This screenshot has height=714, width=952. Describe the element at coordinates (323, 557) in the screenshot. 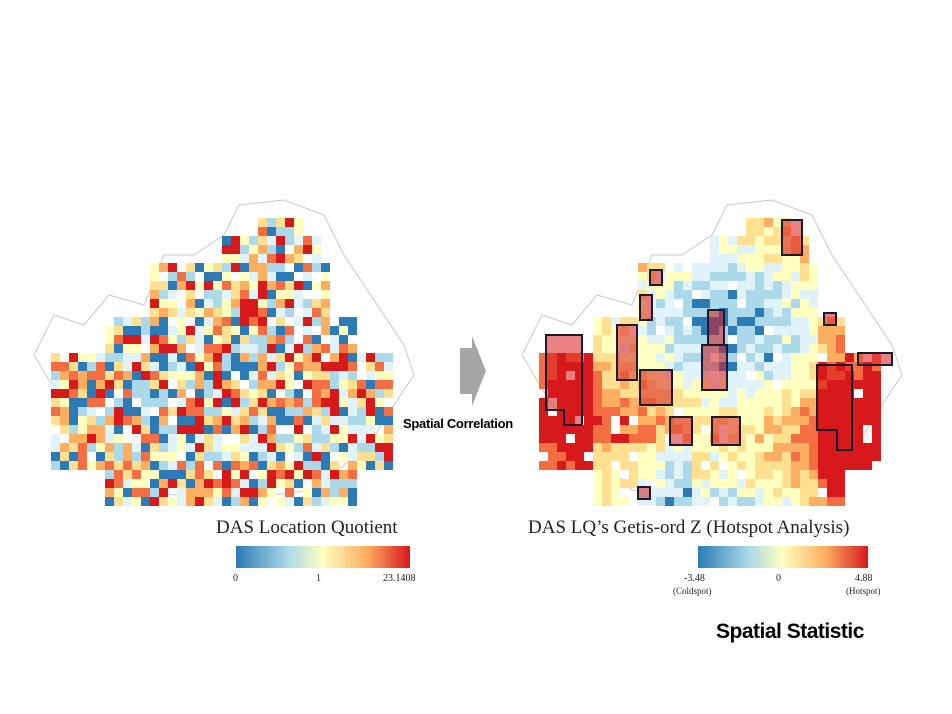

I see `lq-color-legend` at that location.